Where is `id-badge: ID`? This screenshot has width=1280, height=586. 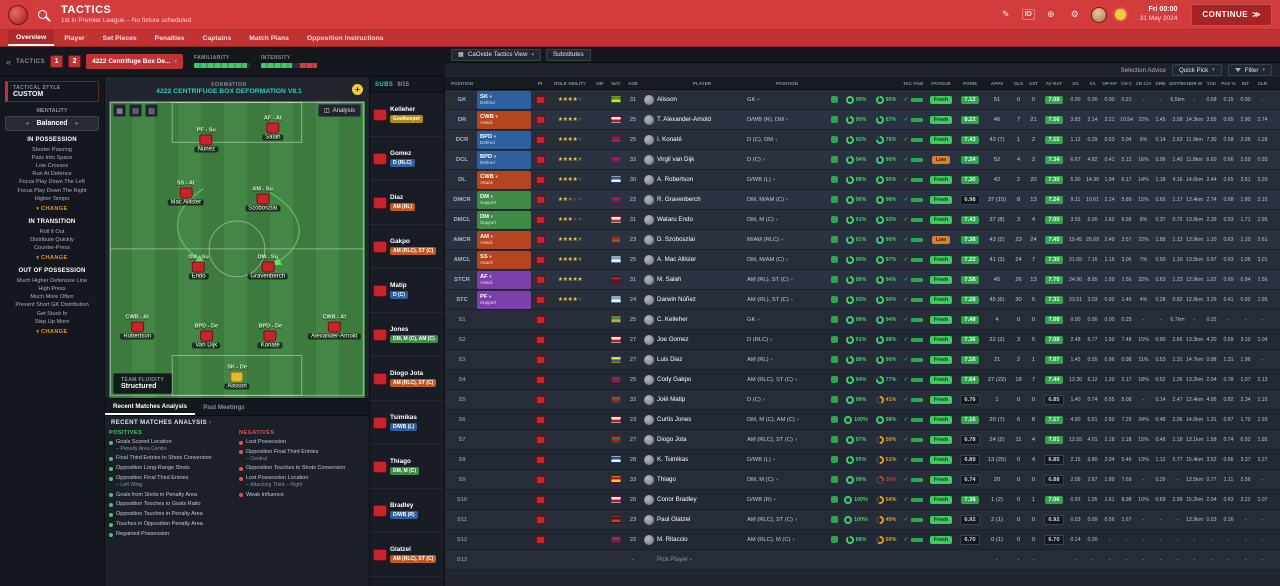
id-badge: ID is located at coordinates (1028, 14).